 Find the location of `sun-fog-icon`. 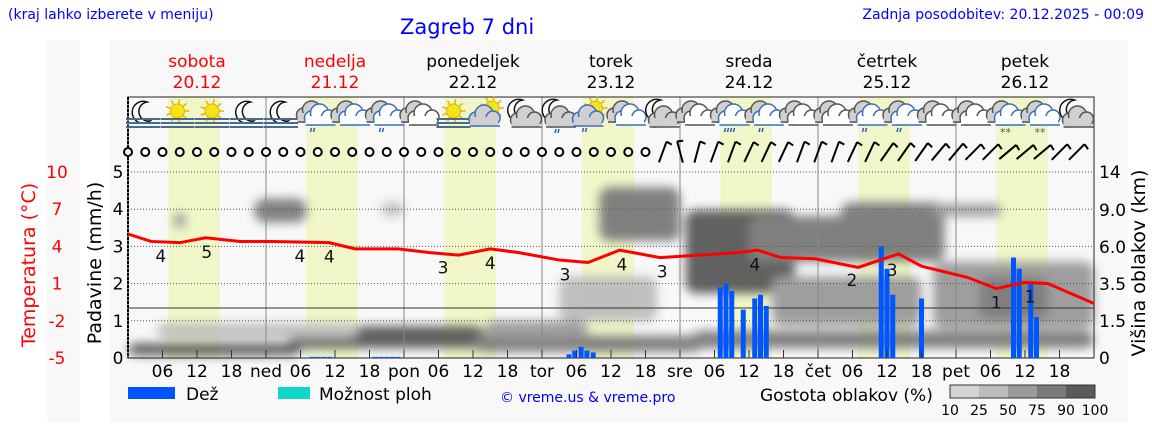

sun-fog-icon is located at coordinates (453, 113).